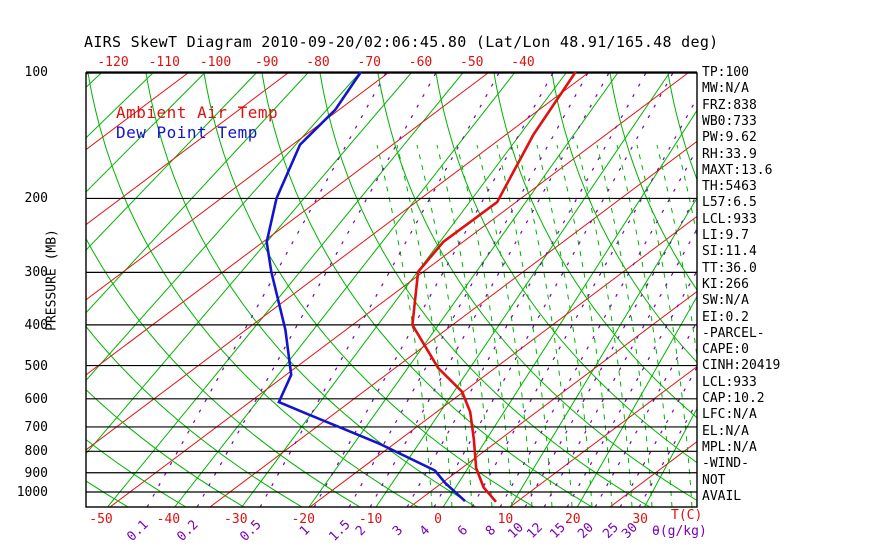 This screenshot has height=560, width=870. I want to click on bottom-temp-tick: 0, so click(438, 519).